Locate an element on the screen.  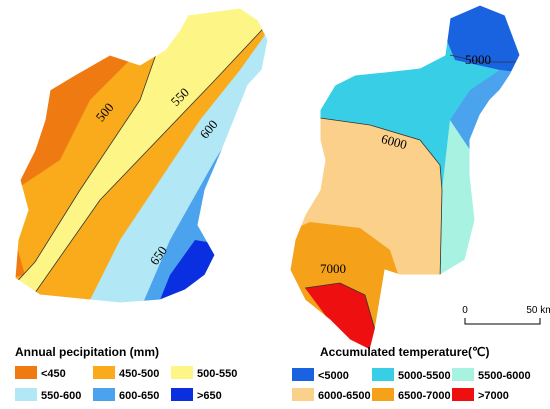
legend-label: 5000-5500 is located at coordinates (424, 376).